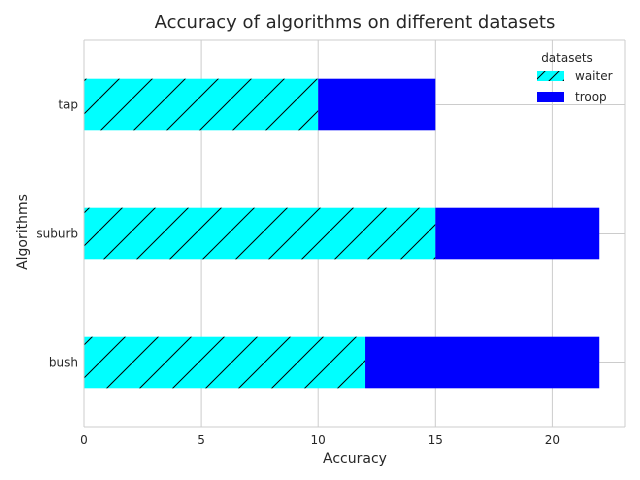  What do you see at coordinates (68, 105) in the screenshot?
I see `y-tick-label: tap` at bounding box center [68, 105].